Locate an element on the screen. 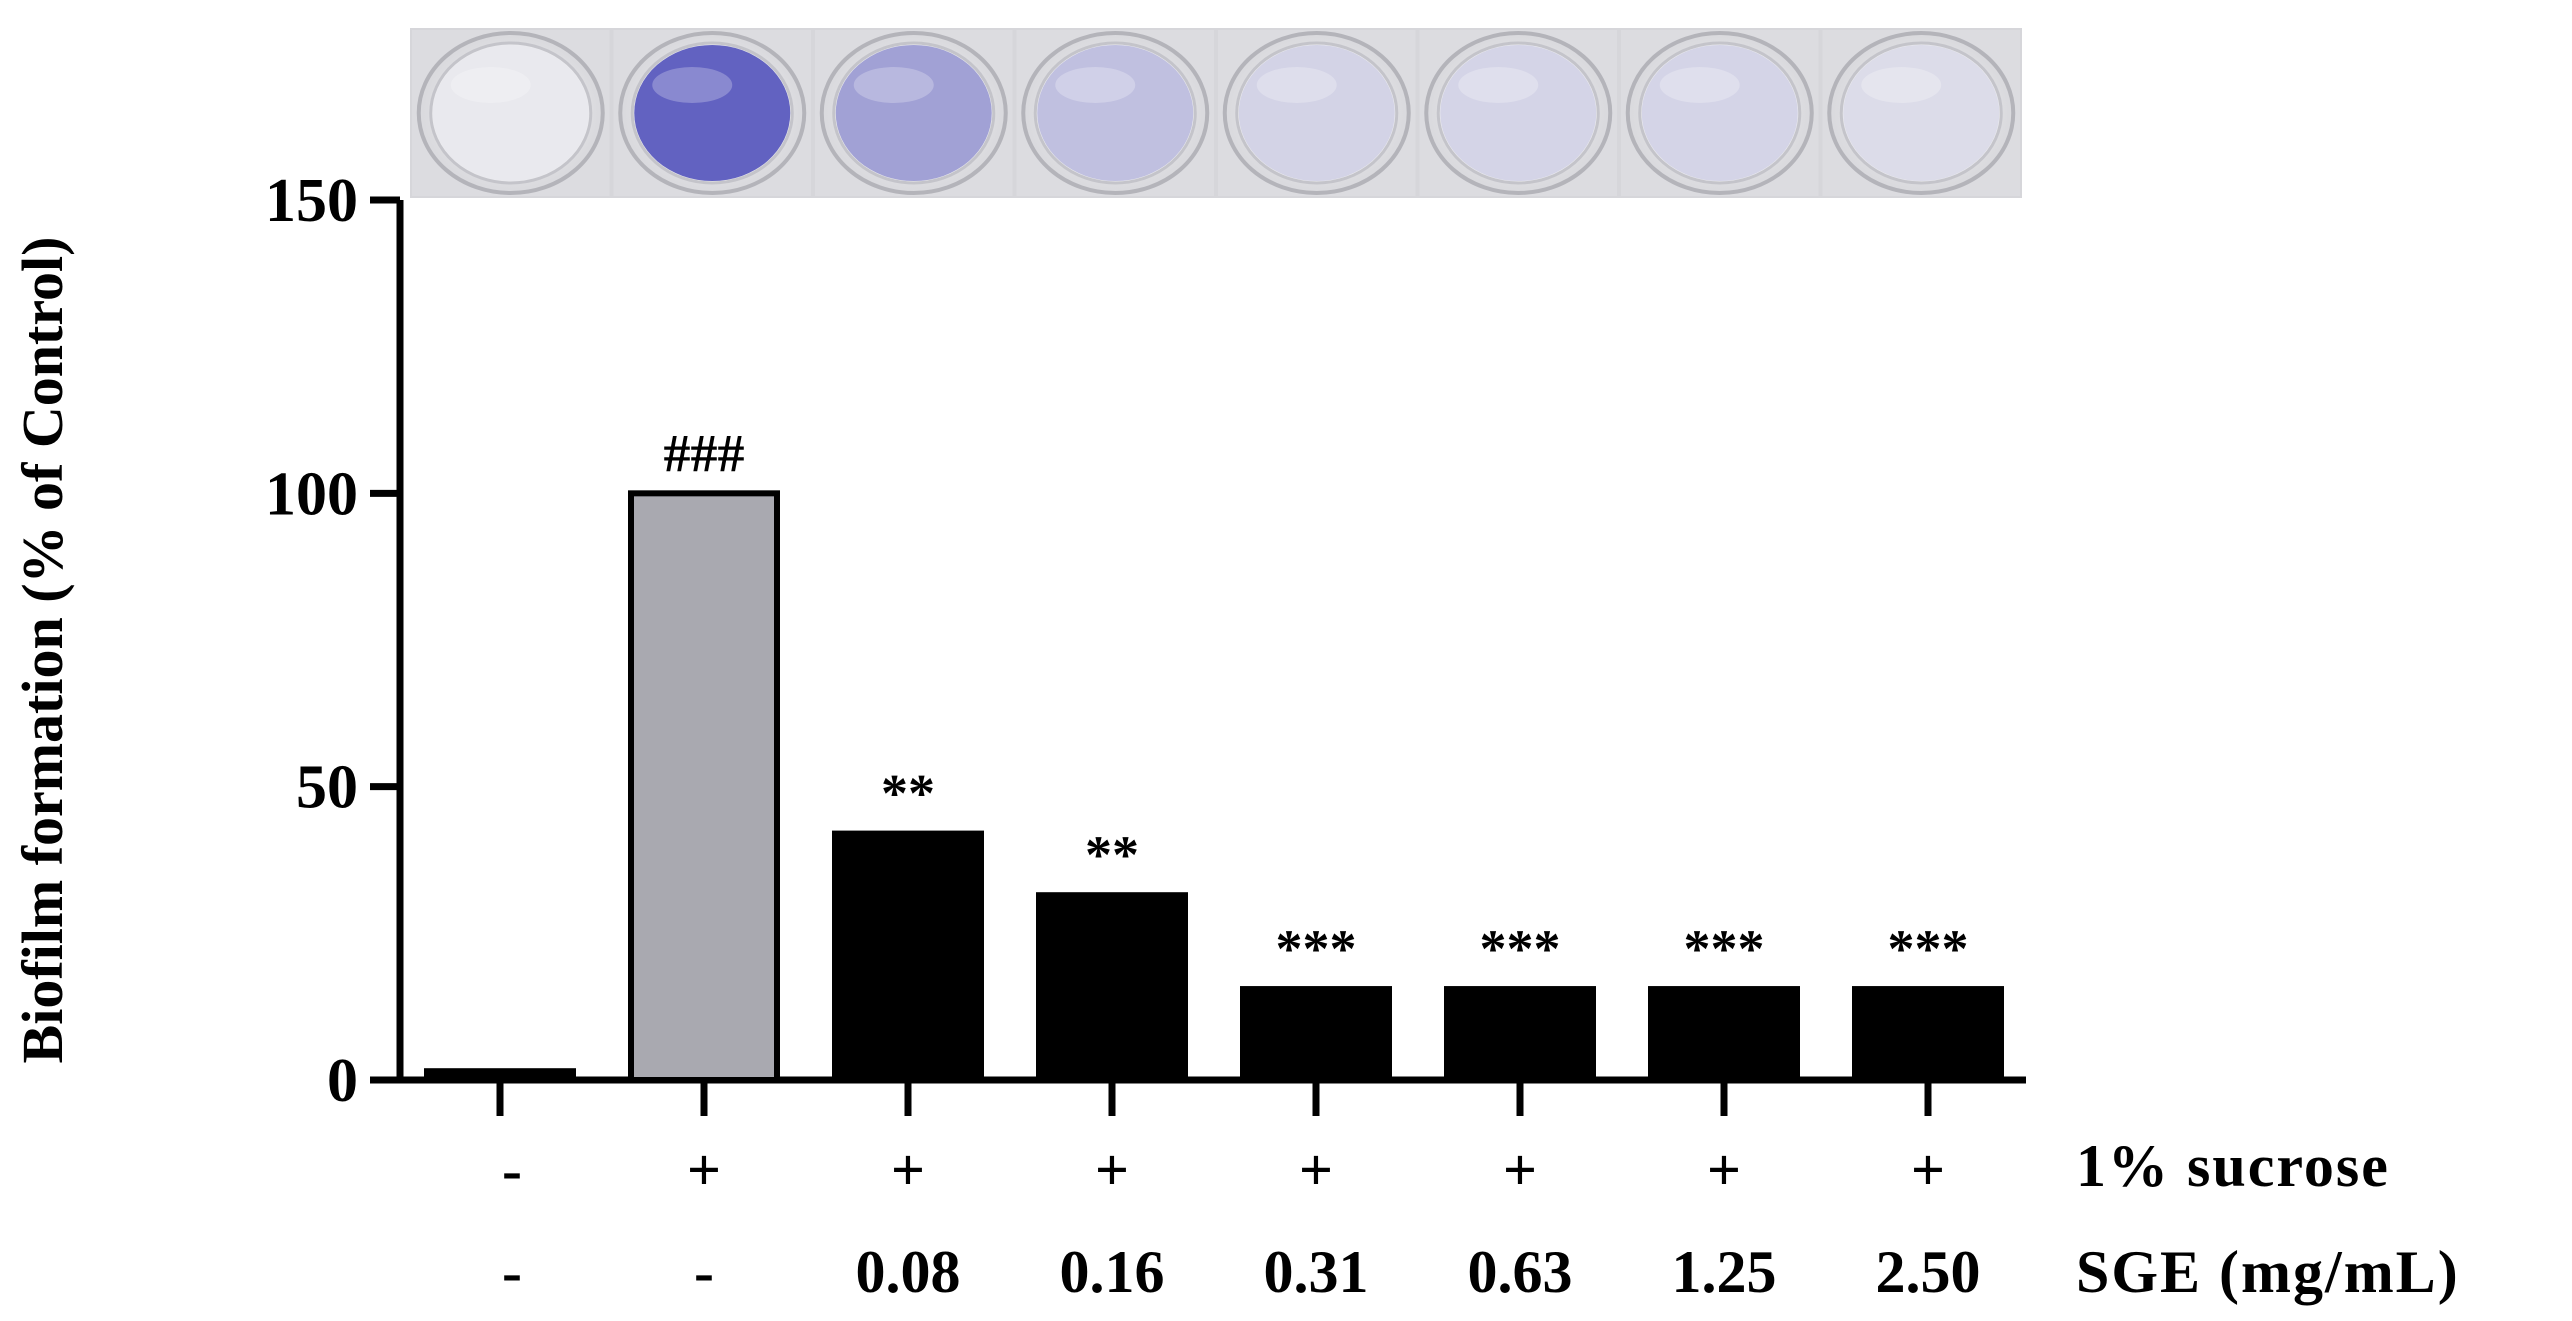 Image resolution: width=2572 pixels, height=1321 pixels. y-axis-title: Biofilm formation (% of Control) is located at coordinates (42, 650).